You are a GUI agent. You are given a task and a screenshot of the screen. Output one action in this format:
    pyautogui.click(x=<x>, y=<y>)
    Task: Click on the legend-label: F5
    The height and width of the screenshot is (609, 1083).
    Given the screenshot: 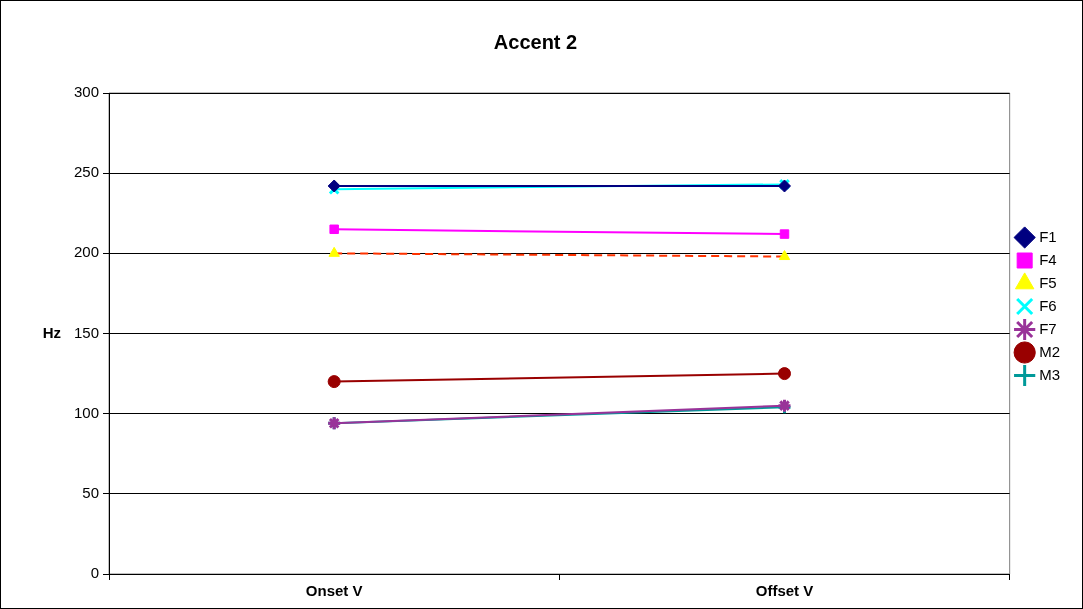 What is the action you would take?
    pyautogui.click(x=1048, y=282)
    